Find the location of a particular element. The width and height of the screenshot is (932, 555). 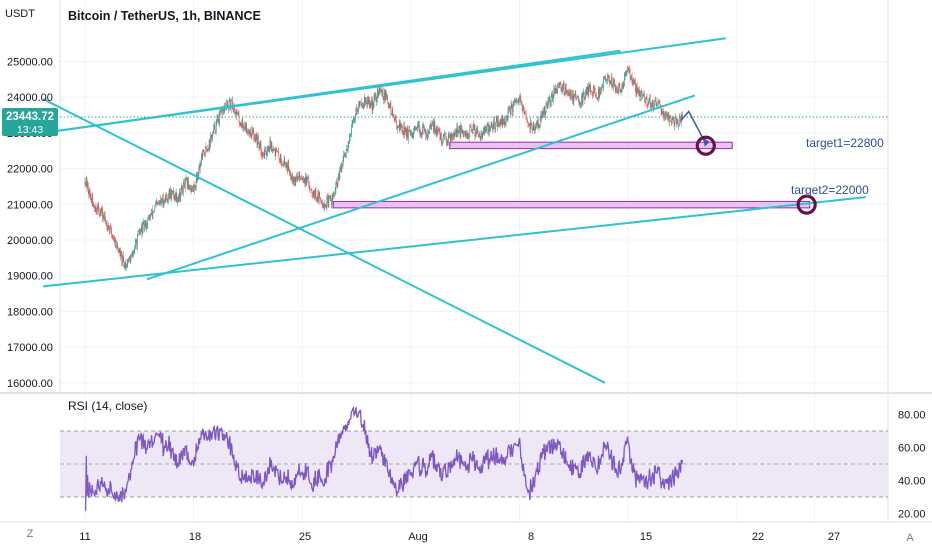

target1-label: target1=22800 is located at coordinates (845, 143).